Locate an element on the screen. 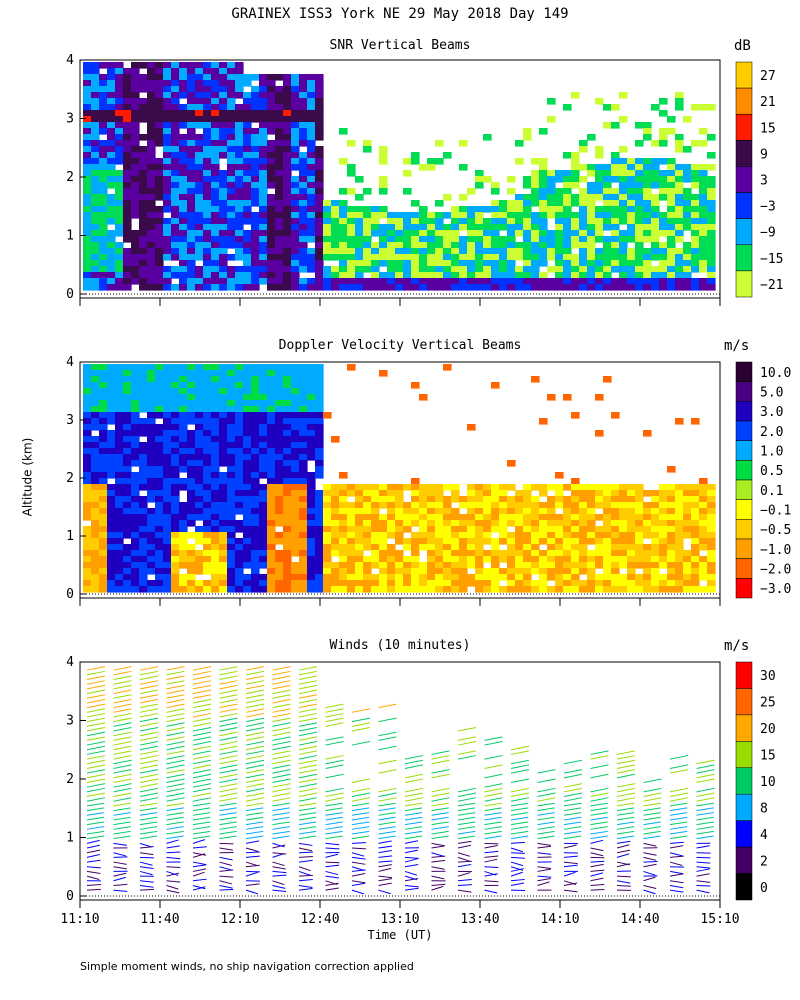  xtick-label-1: 11:40 is located at coordinates (159, 919).